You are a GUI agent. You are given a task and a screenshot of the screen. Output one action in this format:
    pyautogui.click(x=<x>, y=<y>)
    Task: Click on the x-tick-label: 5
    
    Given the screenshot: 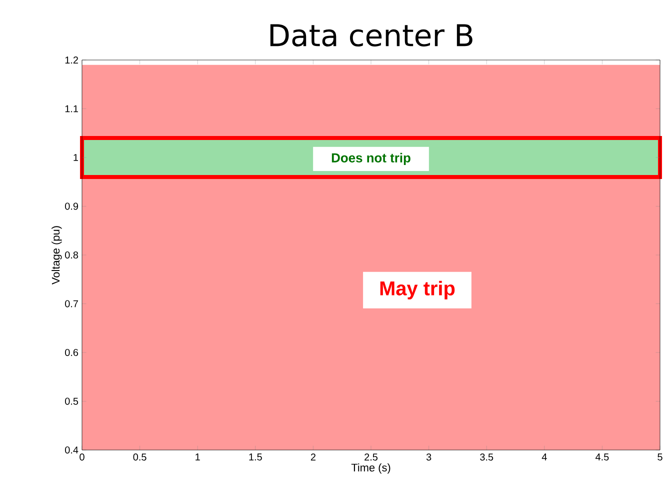 What is the action you would take?
    pyautogui.click(x=660, y=457)
    